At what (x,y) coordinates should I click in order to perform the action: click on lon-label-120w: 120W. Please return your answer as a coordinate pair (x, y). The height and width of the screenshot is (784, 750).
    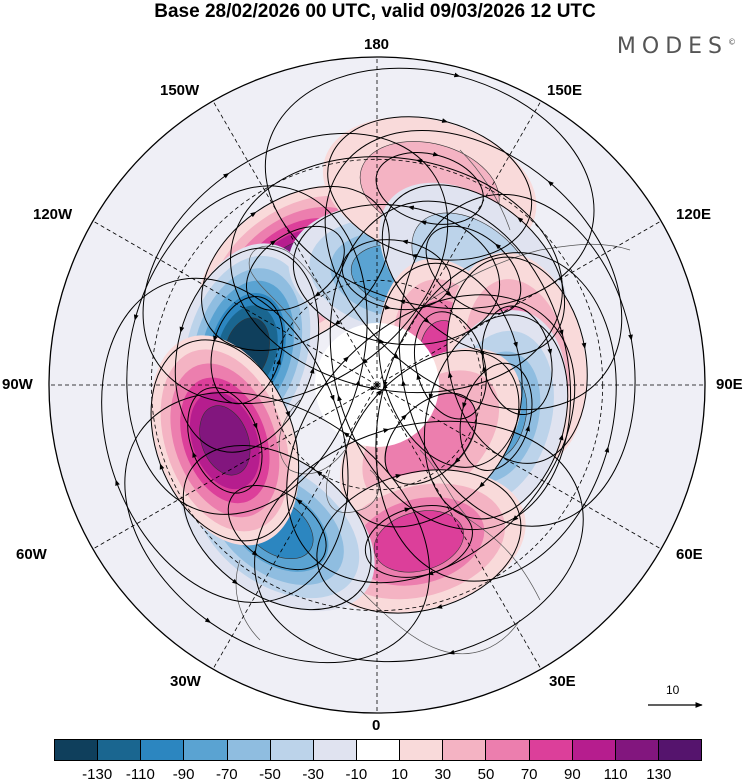
    Looking at the image, I should click on (53, 214).